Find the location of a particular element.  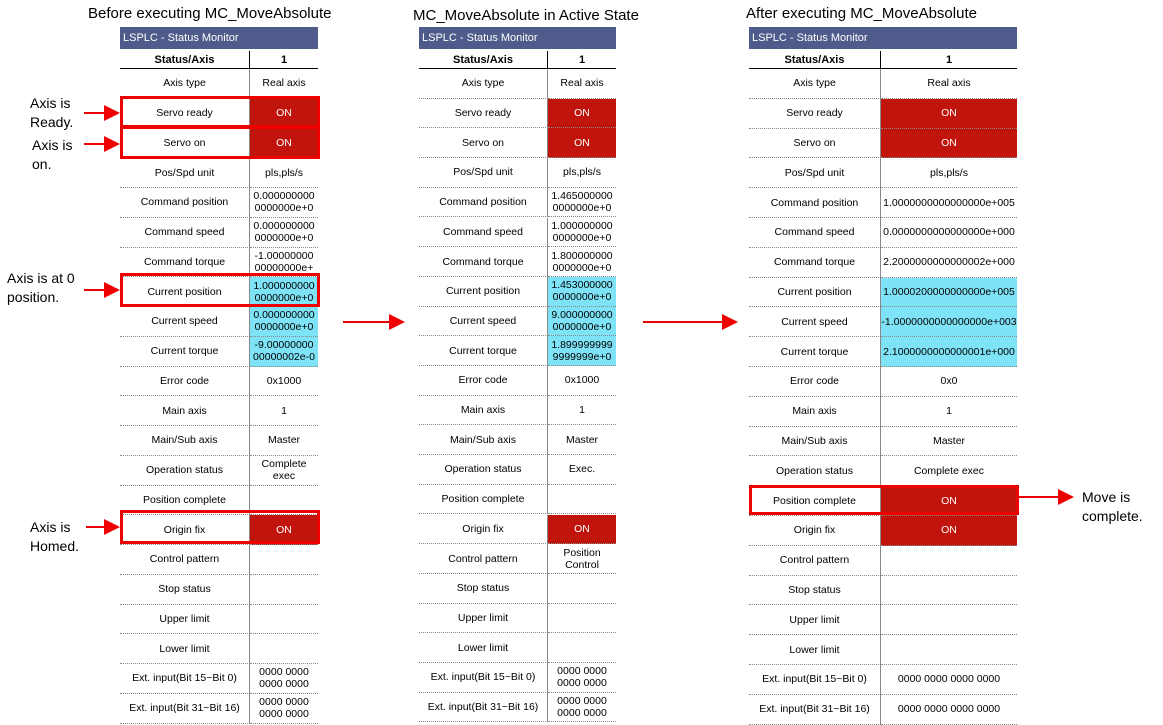

row-value: 2.2000000000000002e+000 is located at coordinates (949, 263).